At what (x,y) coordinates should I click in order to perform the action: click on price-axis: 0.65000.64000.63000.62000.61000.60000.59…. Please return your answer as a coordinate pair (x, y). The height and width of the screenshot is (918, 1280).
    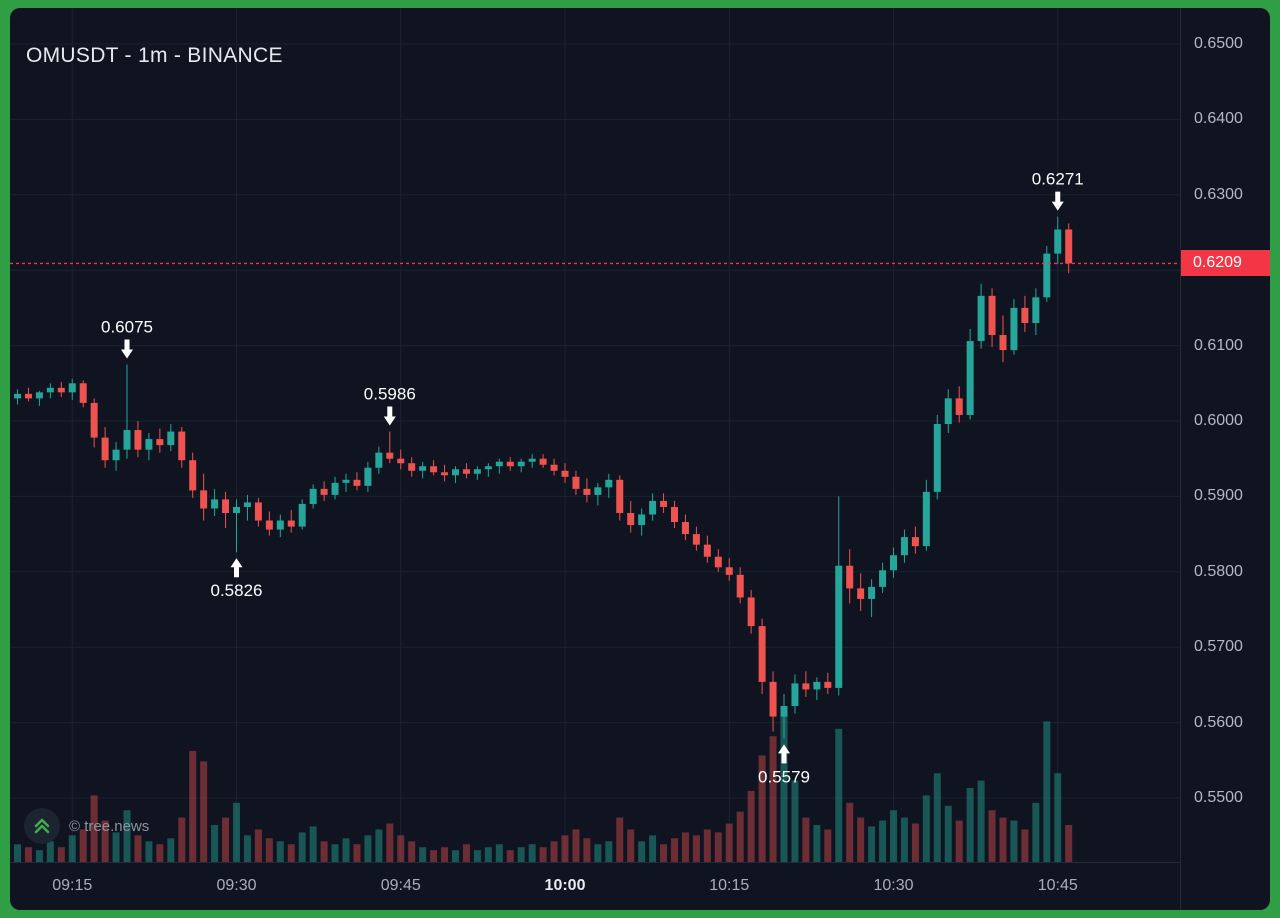
    Looking at the image, I should click on (1225, 459).